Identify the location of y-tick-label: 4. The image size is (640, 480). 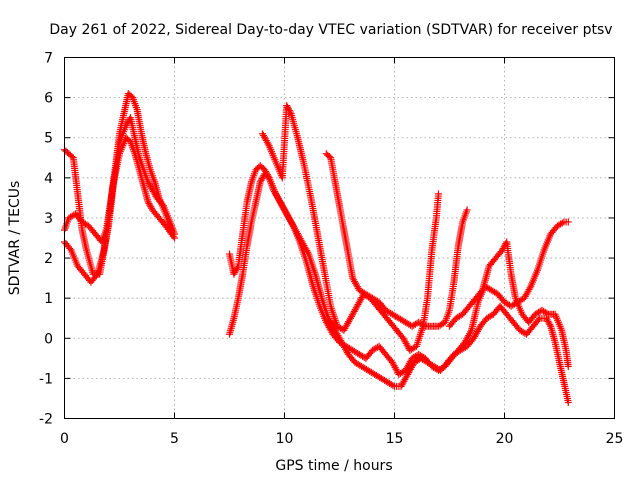
(48, 179).